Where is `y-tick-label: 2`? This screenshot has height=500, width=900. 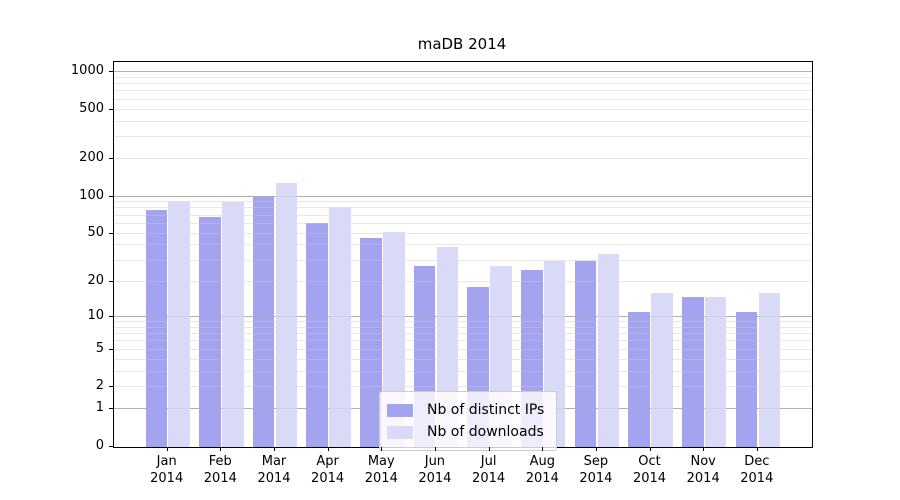 y-tick-label: 2 is located at coordinates (99, 386).